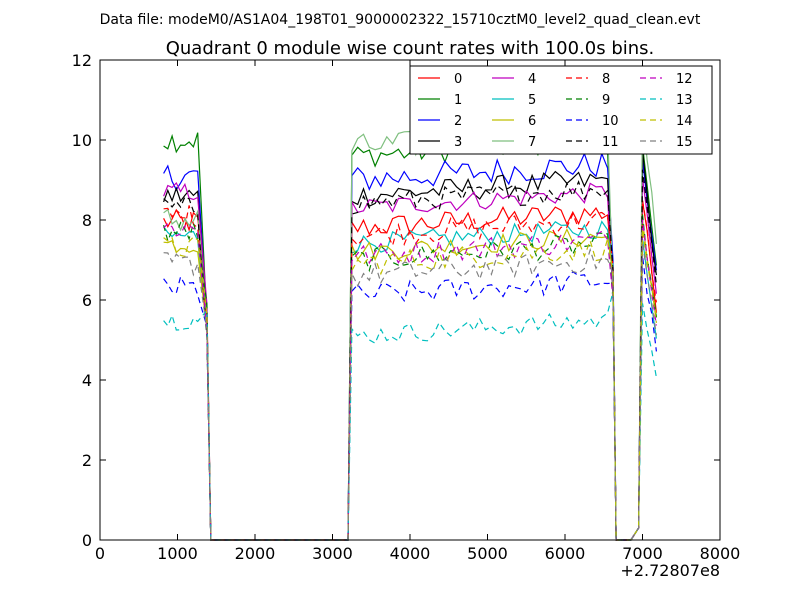 The height and width of the screenshot is (600, 800). I want to click on x-tick-label: 1000, so click(177, 553).